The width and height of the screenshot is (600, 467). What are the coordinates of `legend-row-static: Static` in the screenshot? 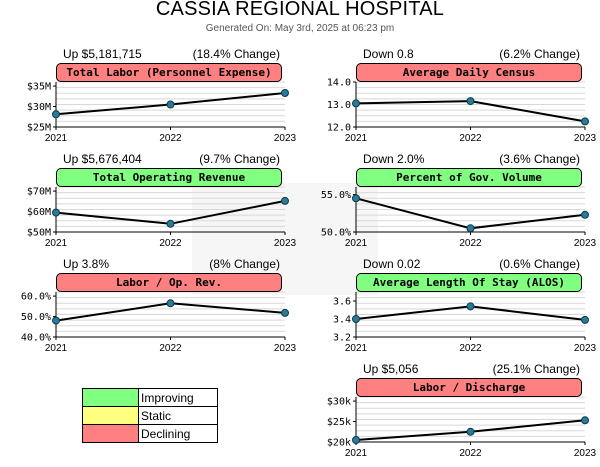 It's located at (150, 415).